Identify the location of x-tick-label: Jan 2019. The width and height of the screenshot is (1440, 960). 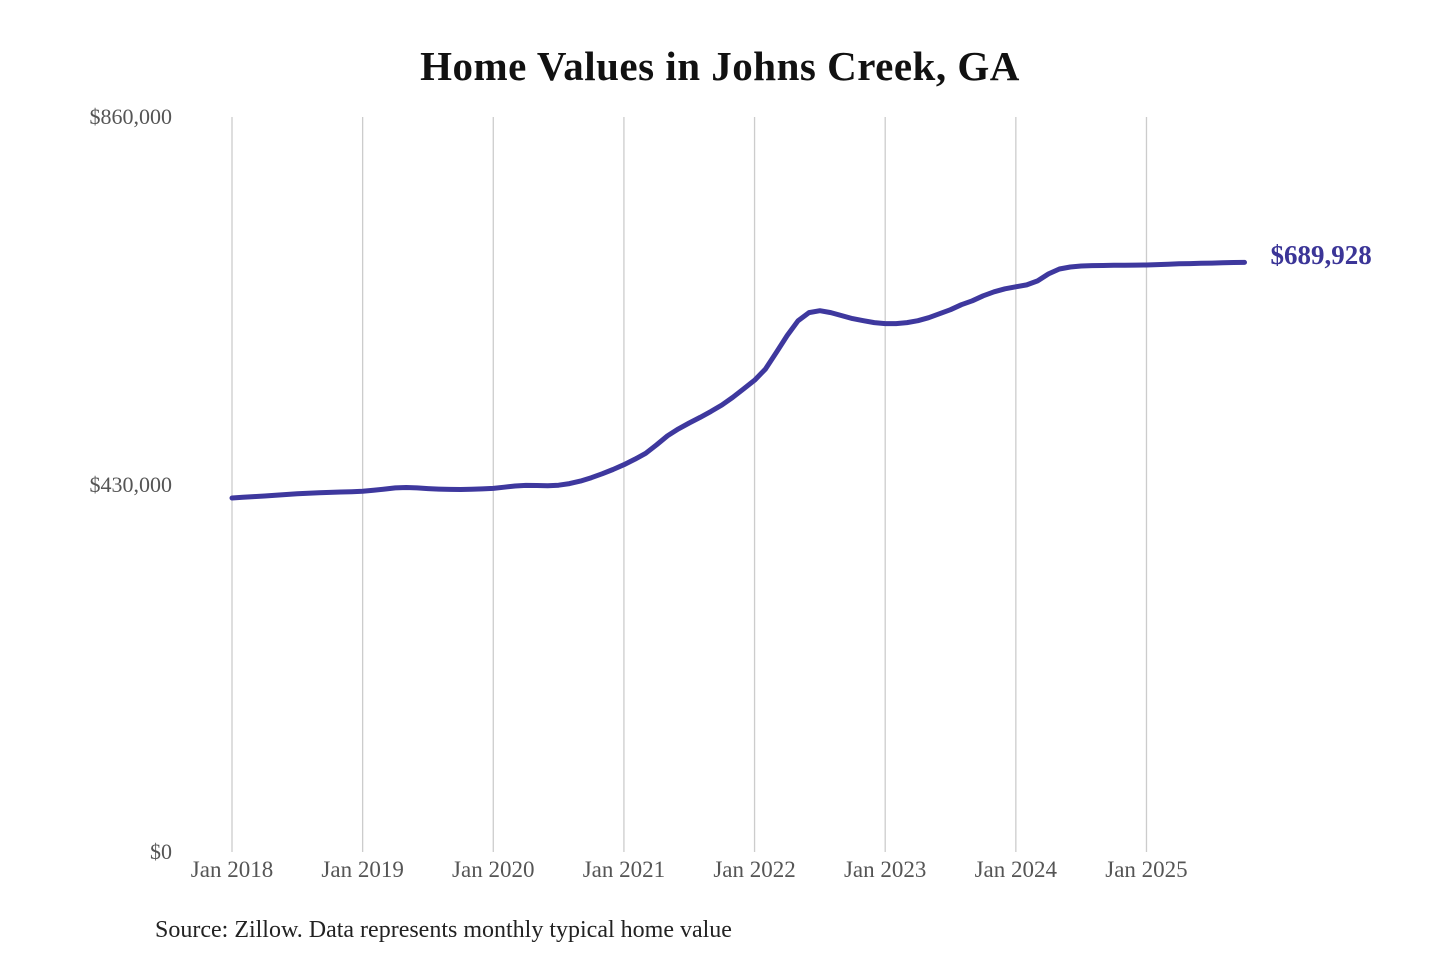
(362, 869).